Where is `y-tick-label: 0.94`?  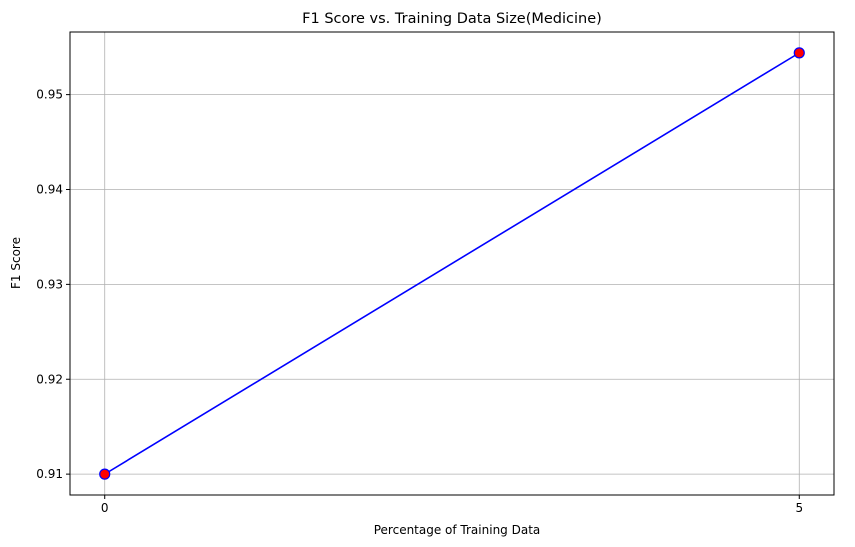 y-tick-label: 0.94 is located at coordinates (49, 189).